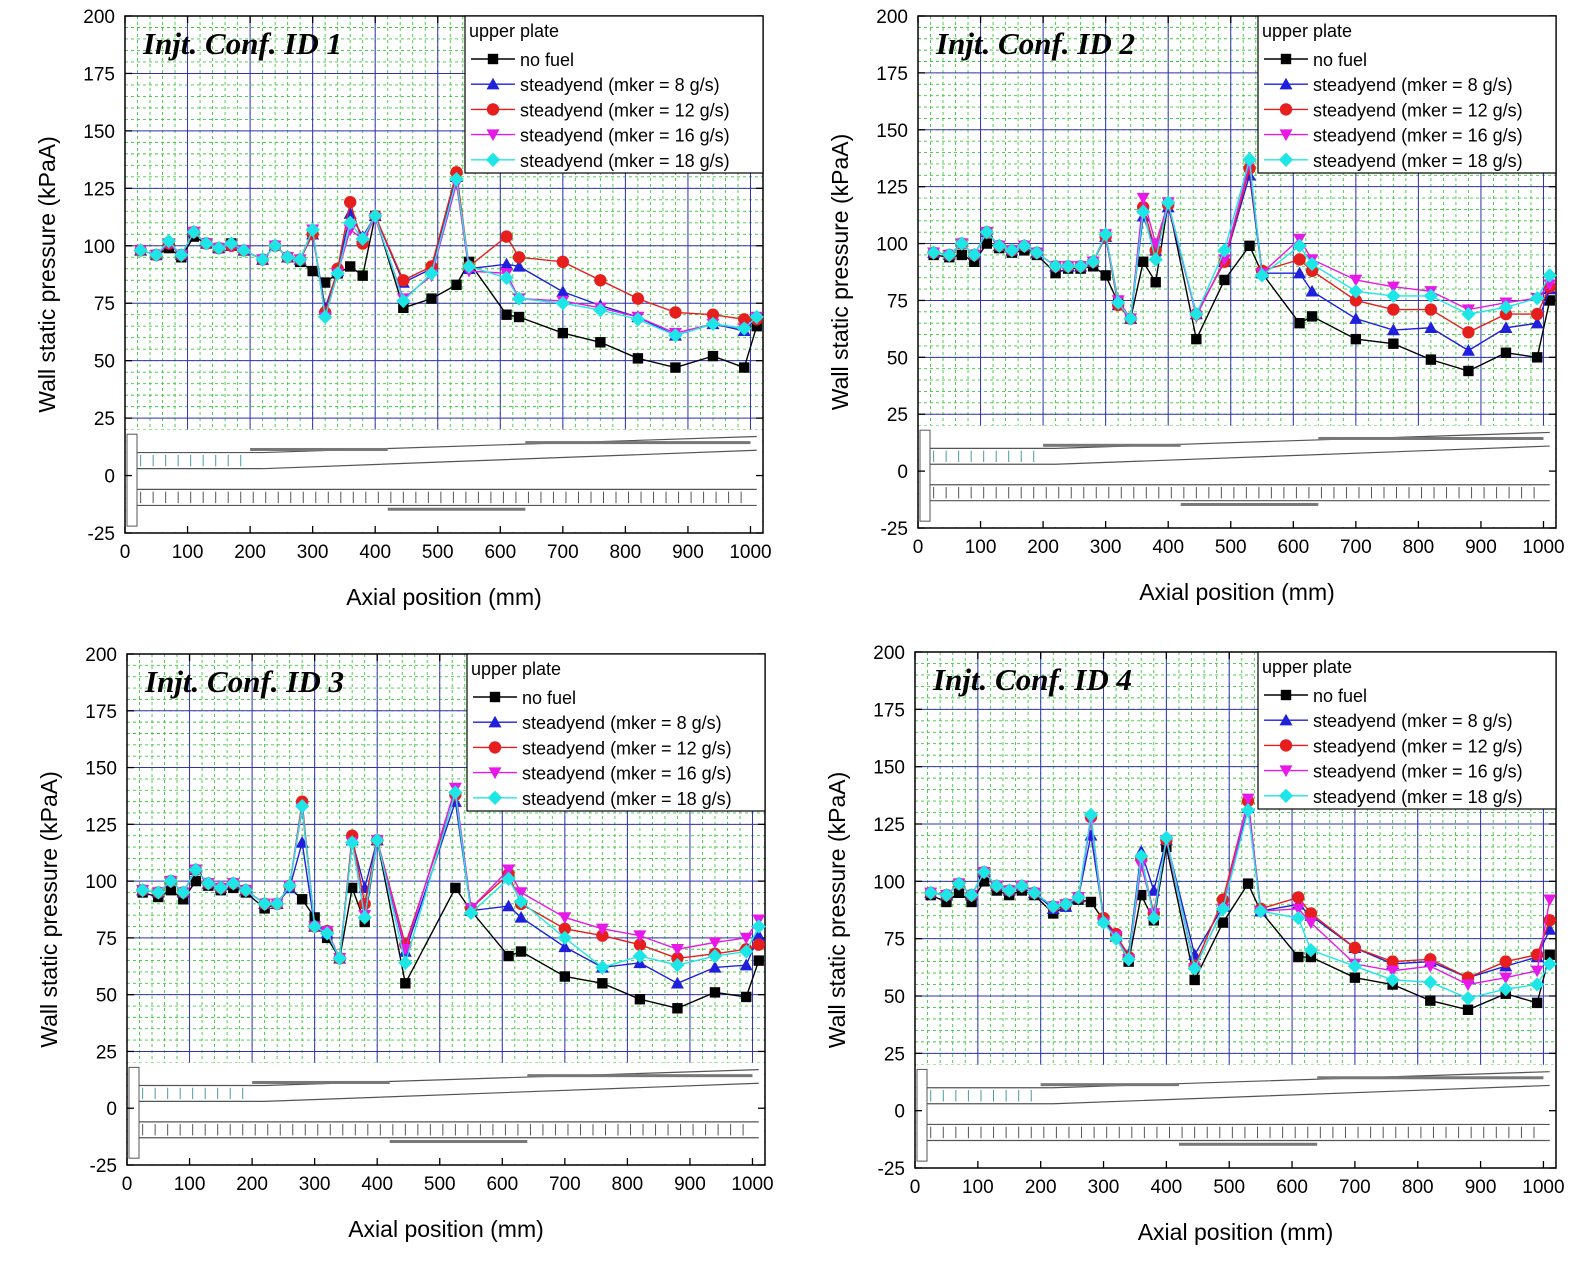 Image resolution: width=1583 pixels, height=1274 pixels. I want to click on y-tick-label: 0, so click(111, 1109).